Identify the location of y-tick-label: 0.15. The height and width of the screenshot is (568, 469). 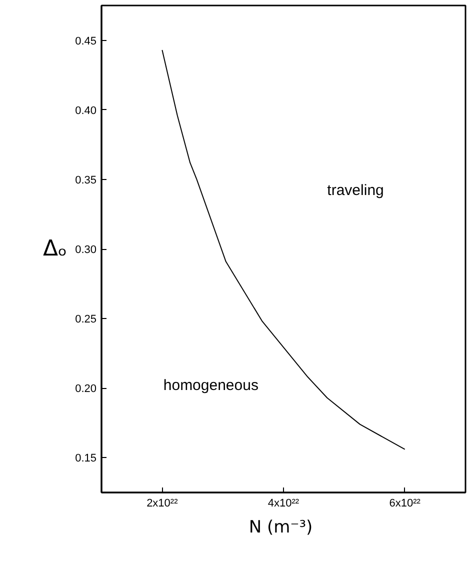
(86, 458).